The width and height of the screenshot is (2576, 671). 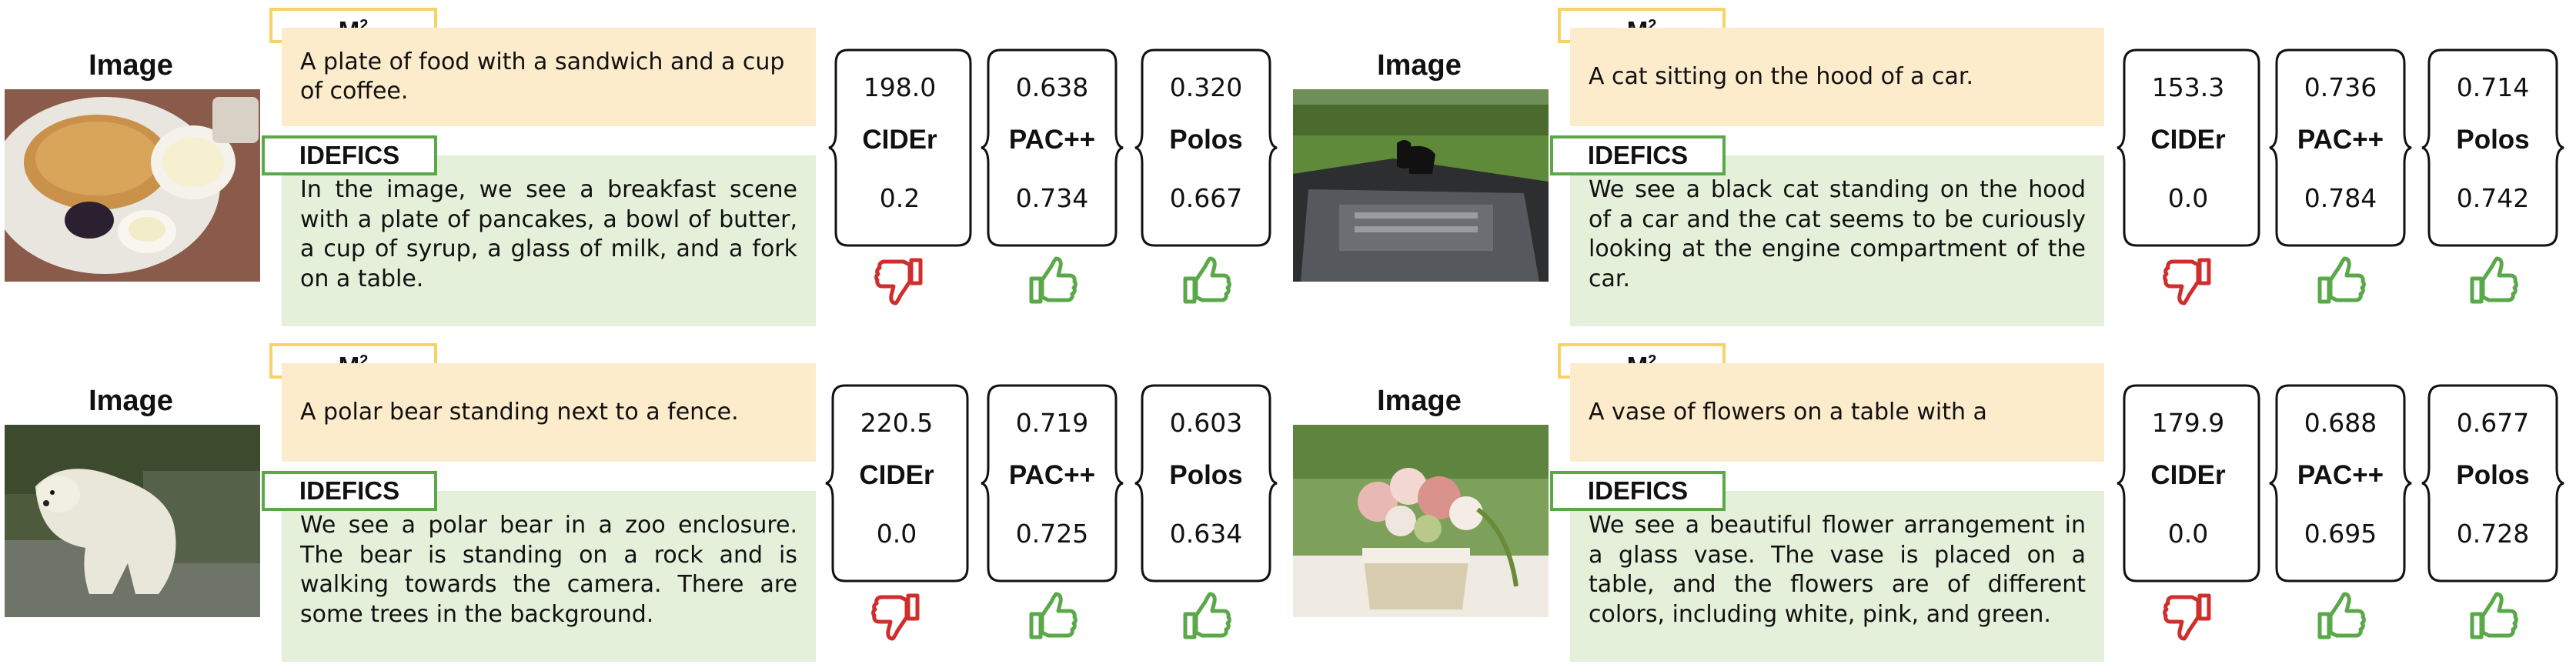 I want to click on metric-pac: 0.688 PAC++ 0.695, so click(x=2340, y=483).